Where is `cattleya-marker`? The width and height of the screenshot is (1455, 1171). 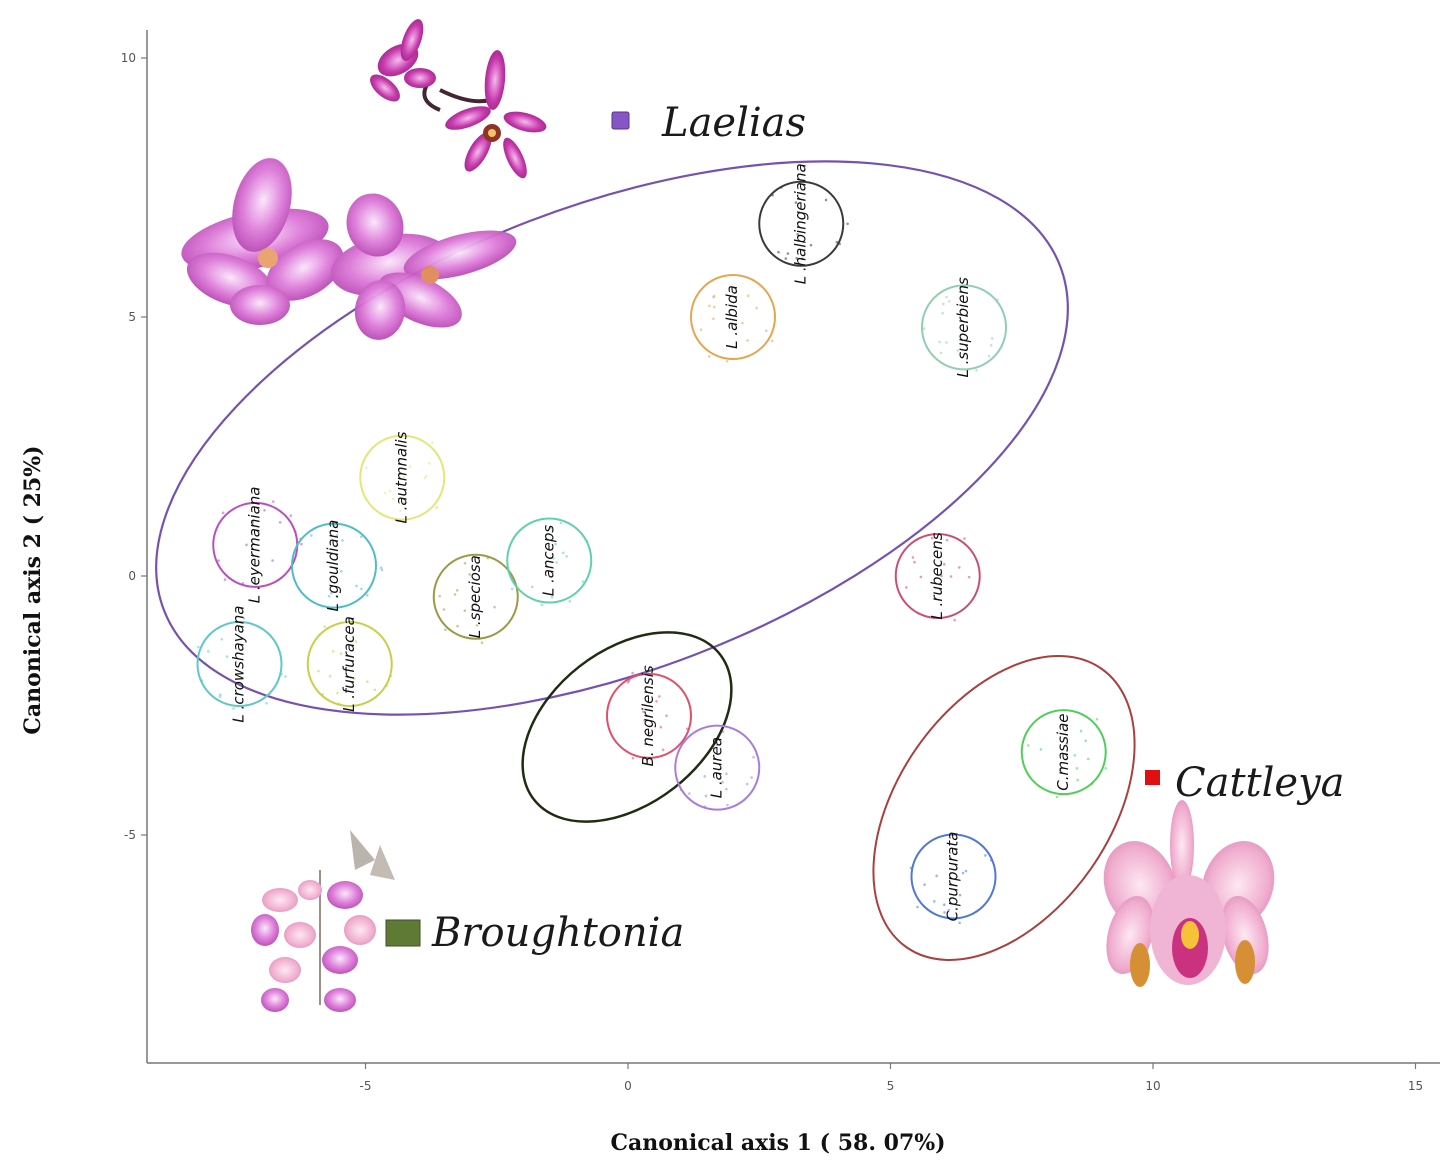
cattleya-marker is located at coordinates (1152, 777).